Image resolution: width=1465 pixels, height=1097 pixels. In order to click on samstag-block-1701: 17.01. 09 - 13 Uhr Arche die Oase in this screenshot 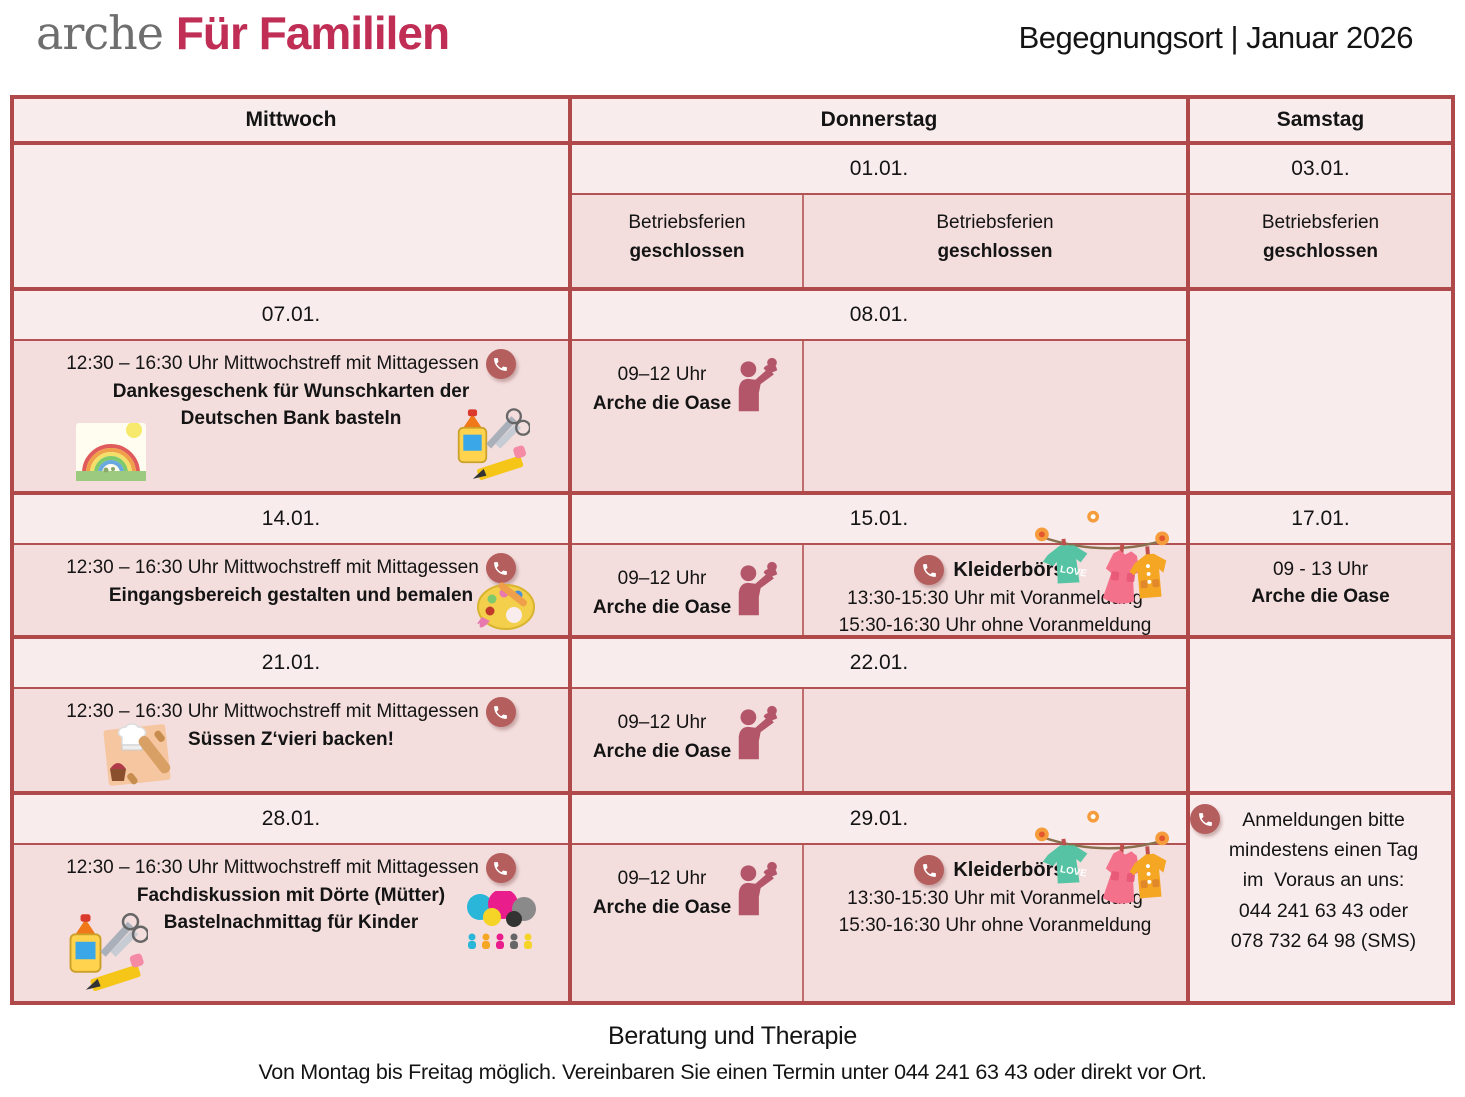, I will do `click(1320, 567)`.